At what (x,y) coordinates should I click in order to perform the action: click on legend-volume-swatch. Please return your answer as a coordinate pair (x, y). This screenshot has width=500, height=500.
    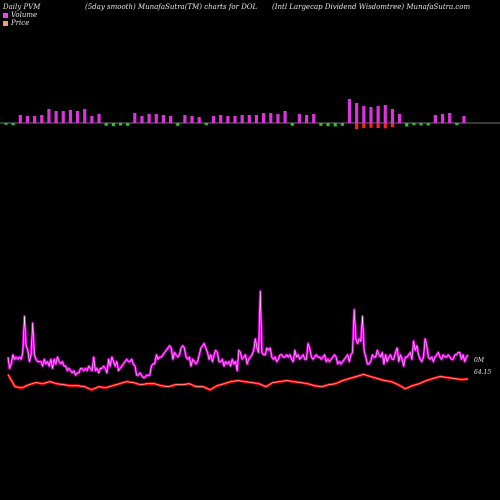
    Looking at the image, I should click on (5, 15).